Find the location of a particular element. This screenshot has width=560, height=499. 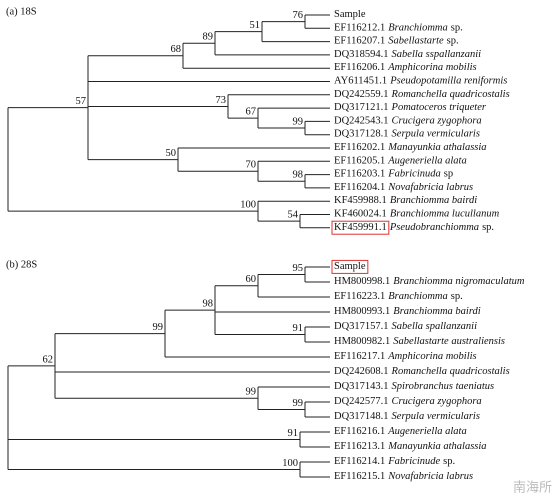

taxon: Pseudopotamilla reniformis is located at coordinates (448, 81).